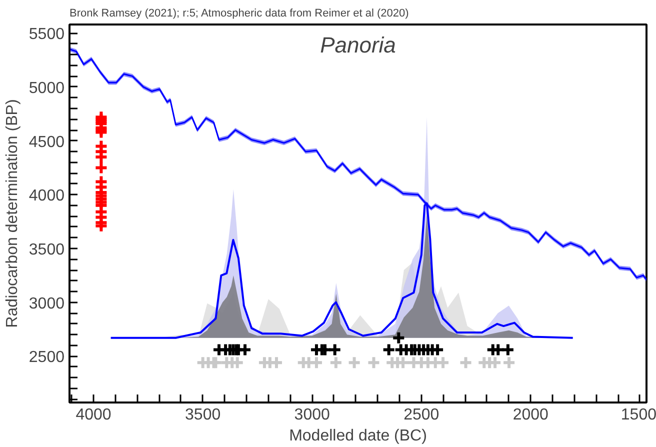  Describe the element at coordinates (46, 142) in the screenshot. I see `y-tick-label: 4500` at that location.